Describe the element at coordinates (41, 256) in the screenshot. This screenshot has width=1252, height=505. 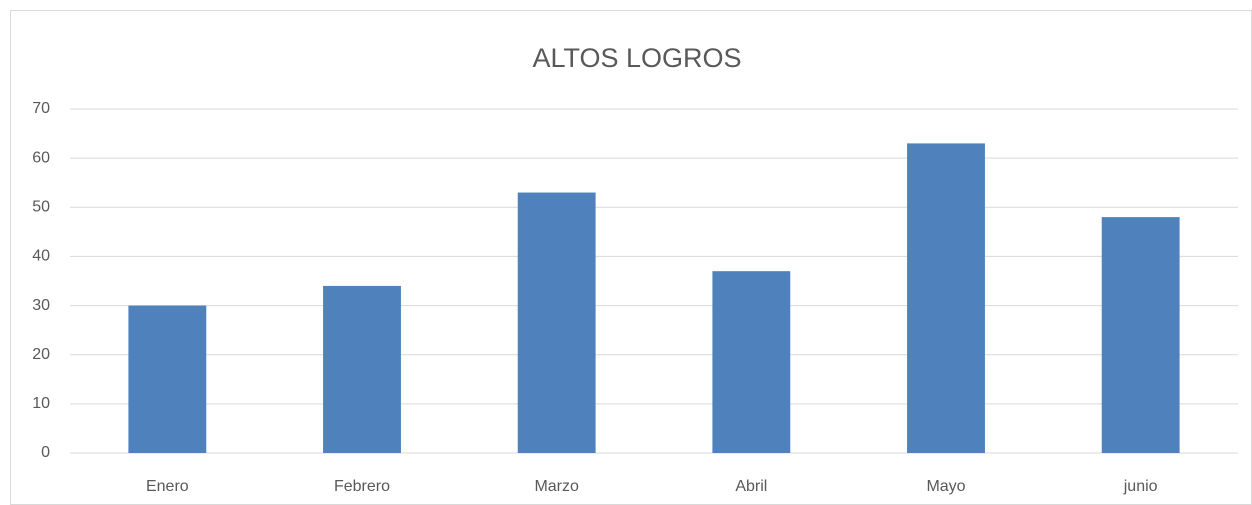
I see `y-tick-label: 40` at that location.